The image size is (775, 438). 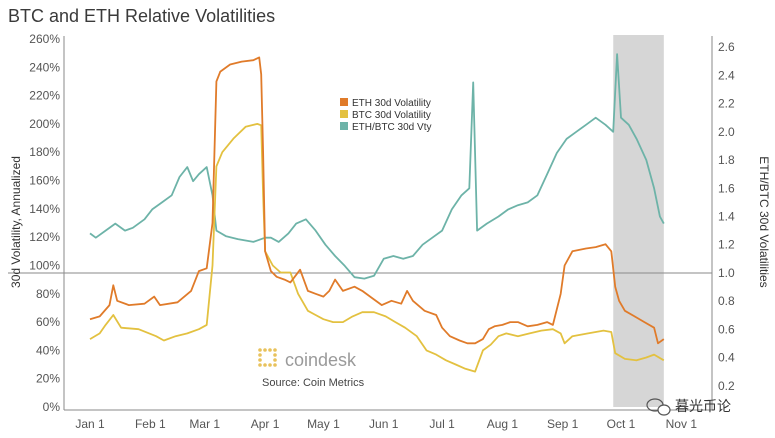 What do you see at coordinates (44, 96) in the screenshot?
I see `left-tick-label: 220%` at bounding box center [44, 96].